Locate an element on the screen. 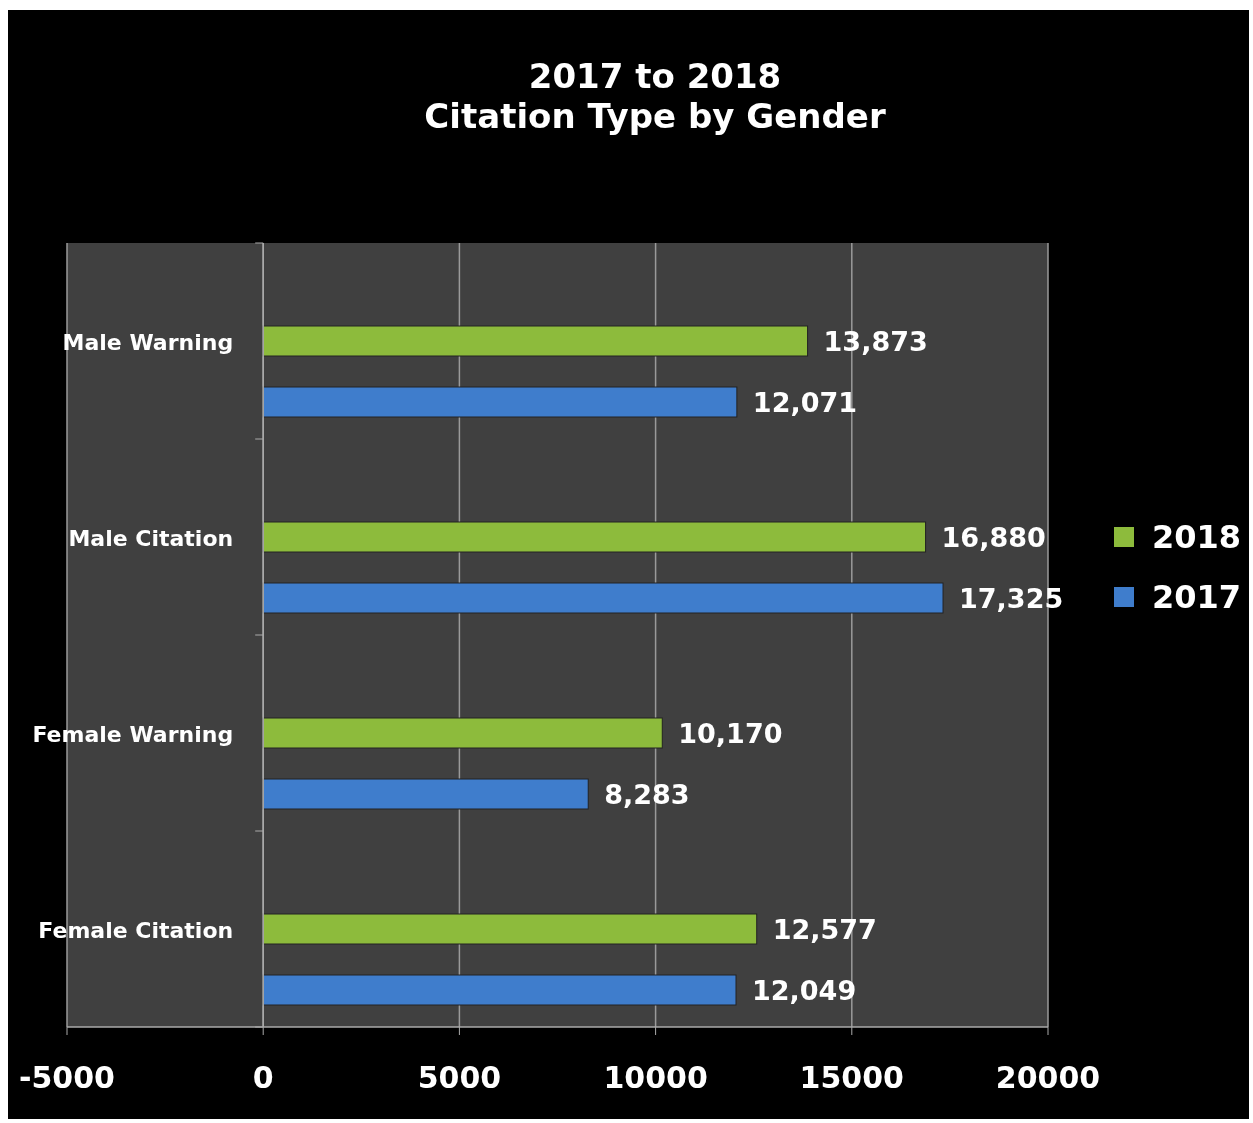 Image resolution: width=1253 pixels, height=1123 pixels. data-label: 10,170 is located at coordinates (730, 733).